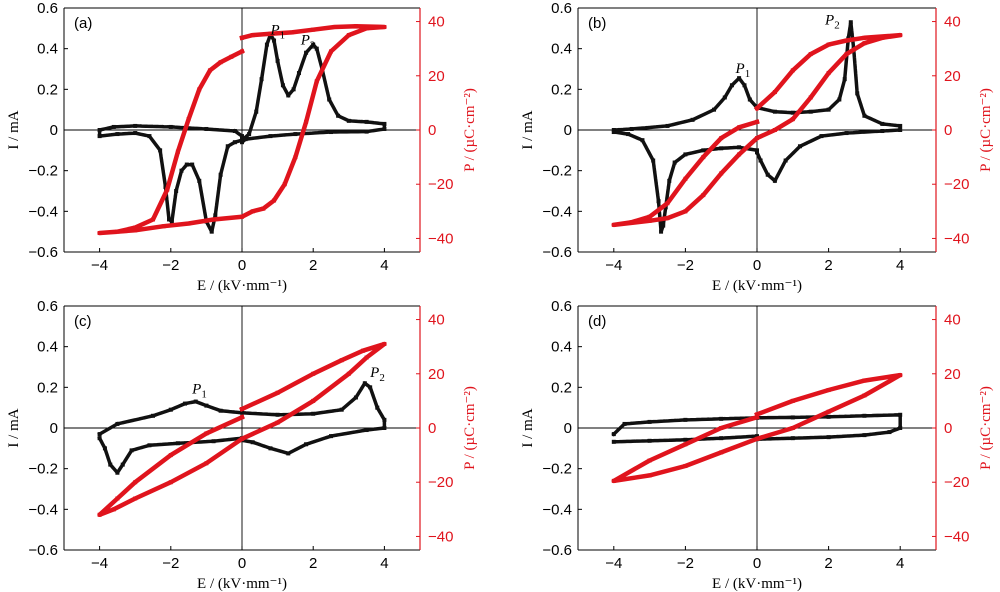 This screenshot has height=592, width=1000. What do you see at coordinates (199, 390) in the screenshot?
I see `peak-label: P1` at bounding box center [199, 390].